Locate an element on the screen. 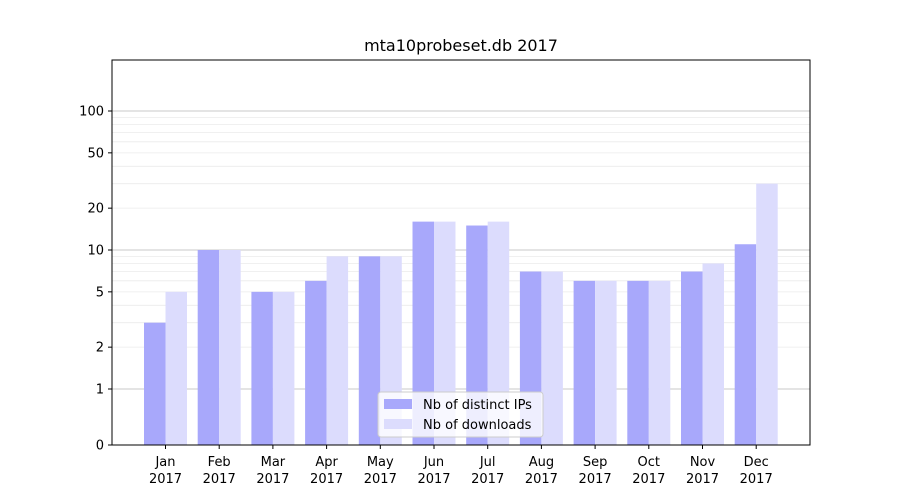 The height and width of the screenshot is (504, 900). bar-downloads-aug is located at coordinates (552, 358).